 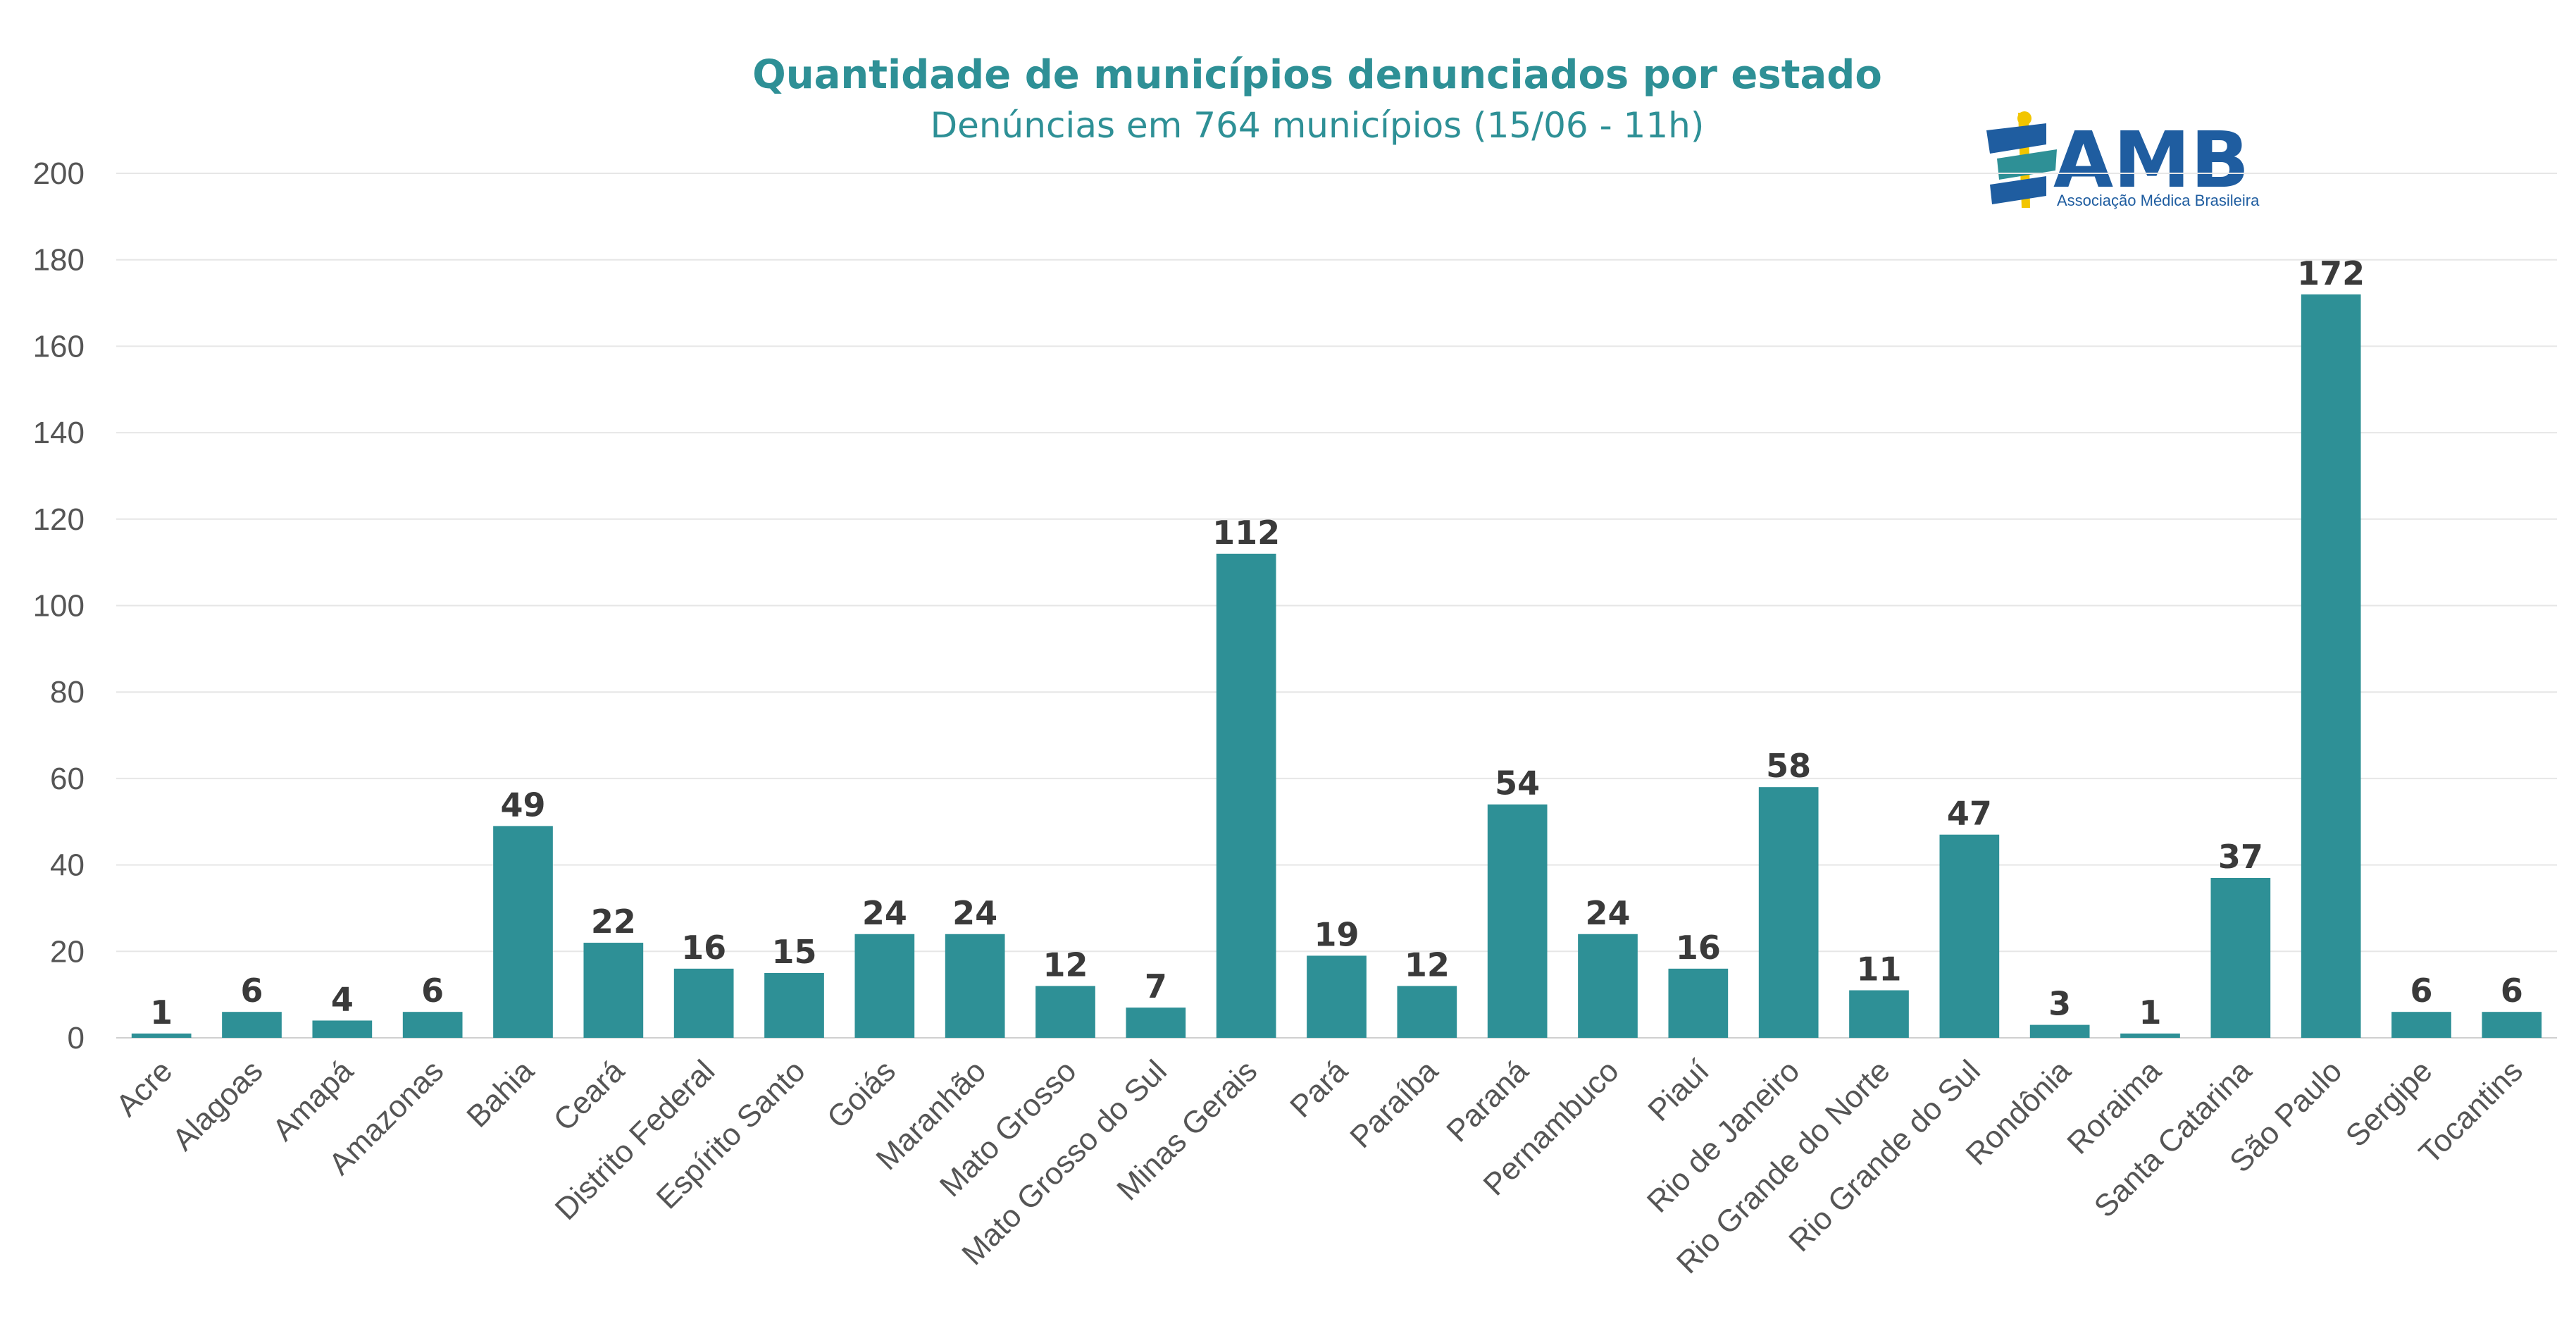 I want to click on y-tick-label: 100, so click(x=59, y=607).